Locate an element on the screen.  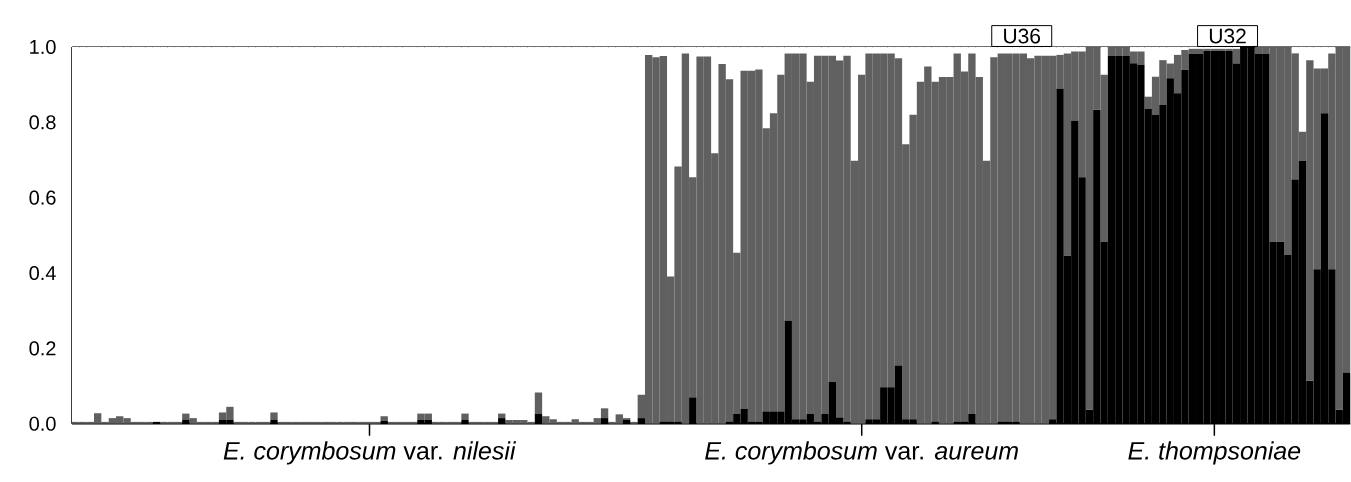
x-tick-label: E. corymbosum var. nilesii is located at coordinates (370, 453).